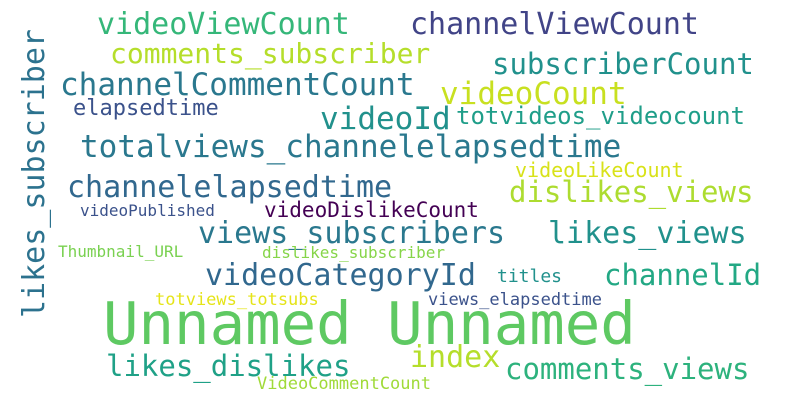  I want to click on word-views-subscribers: views_subscribers, so click(352, 233).